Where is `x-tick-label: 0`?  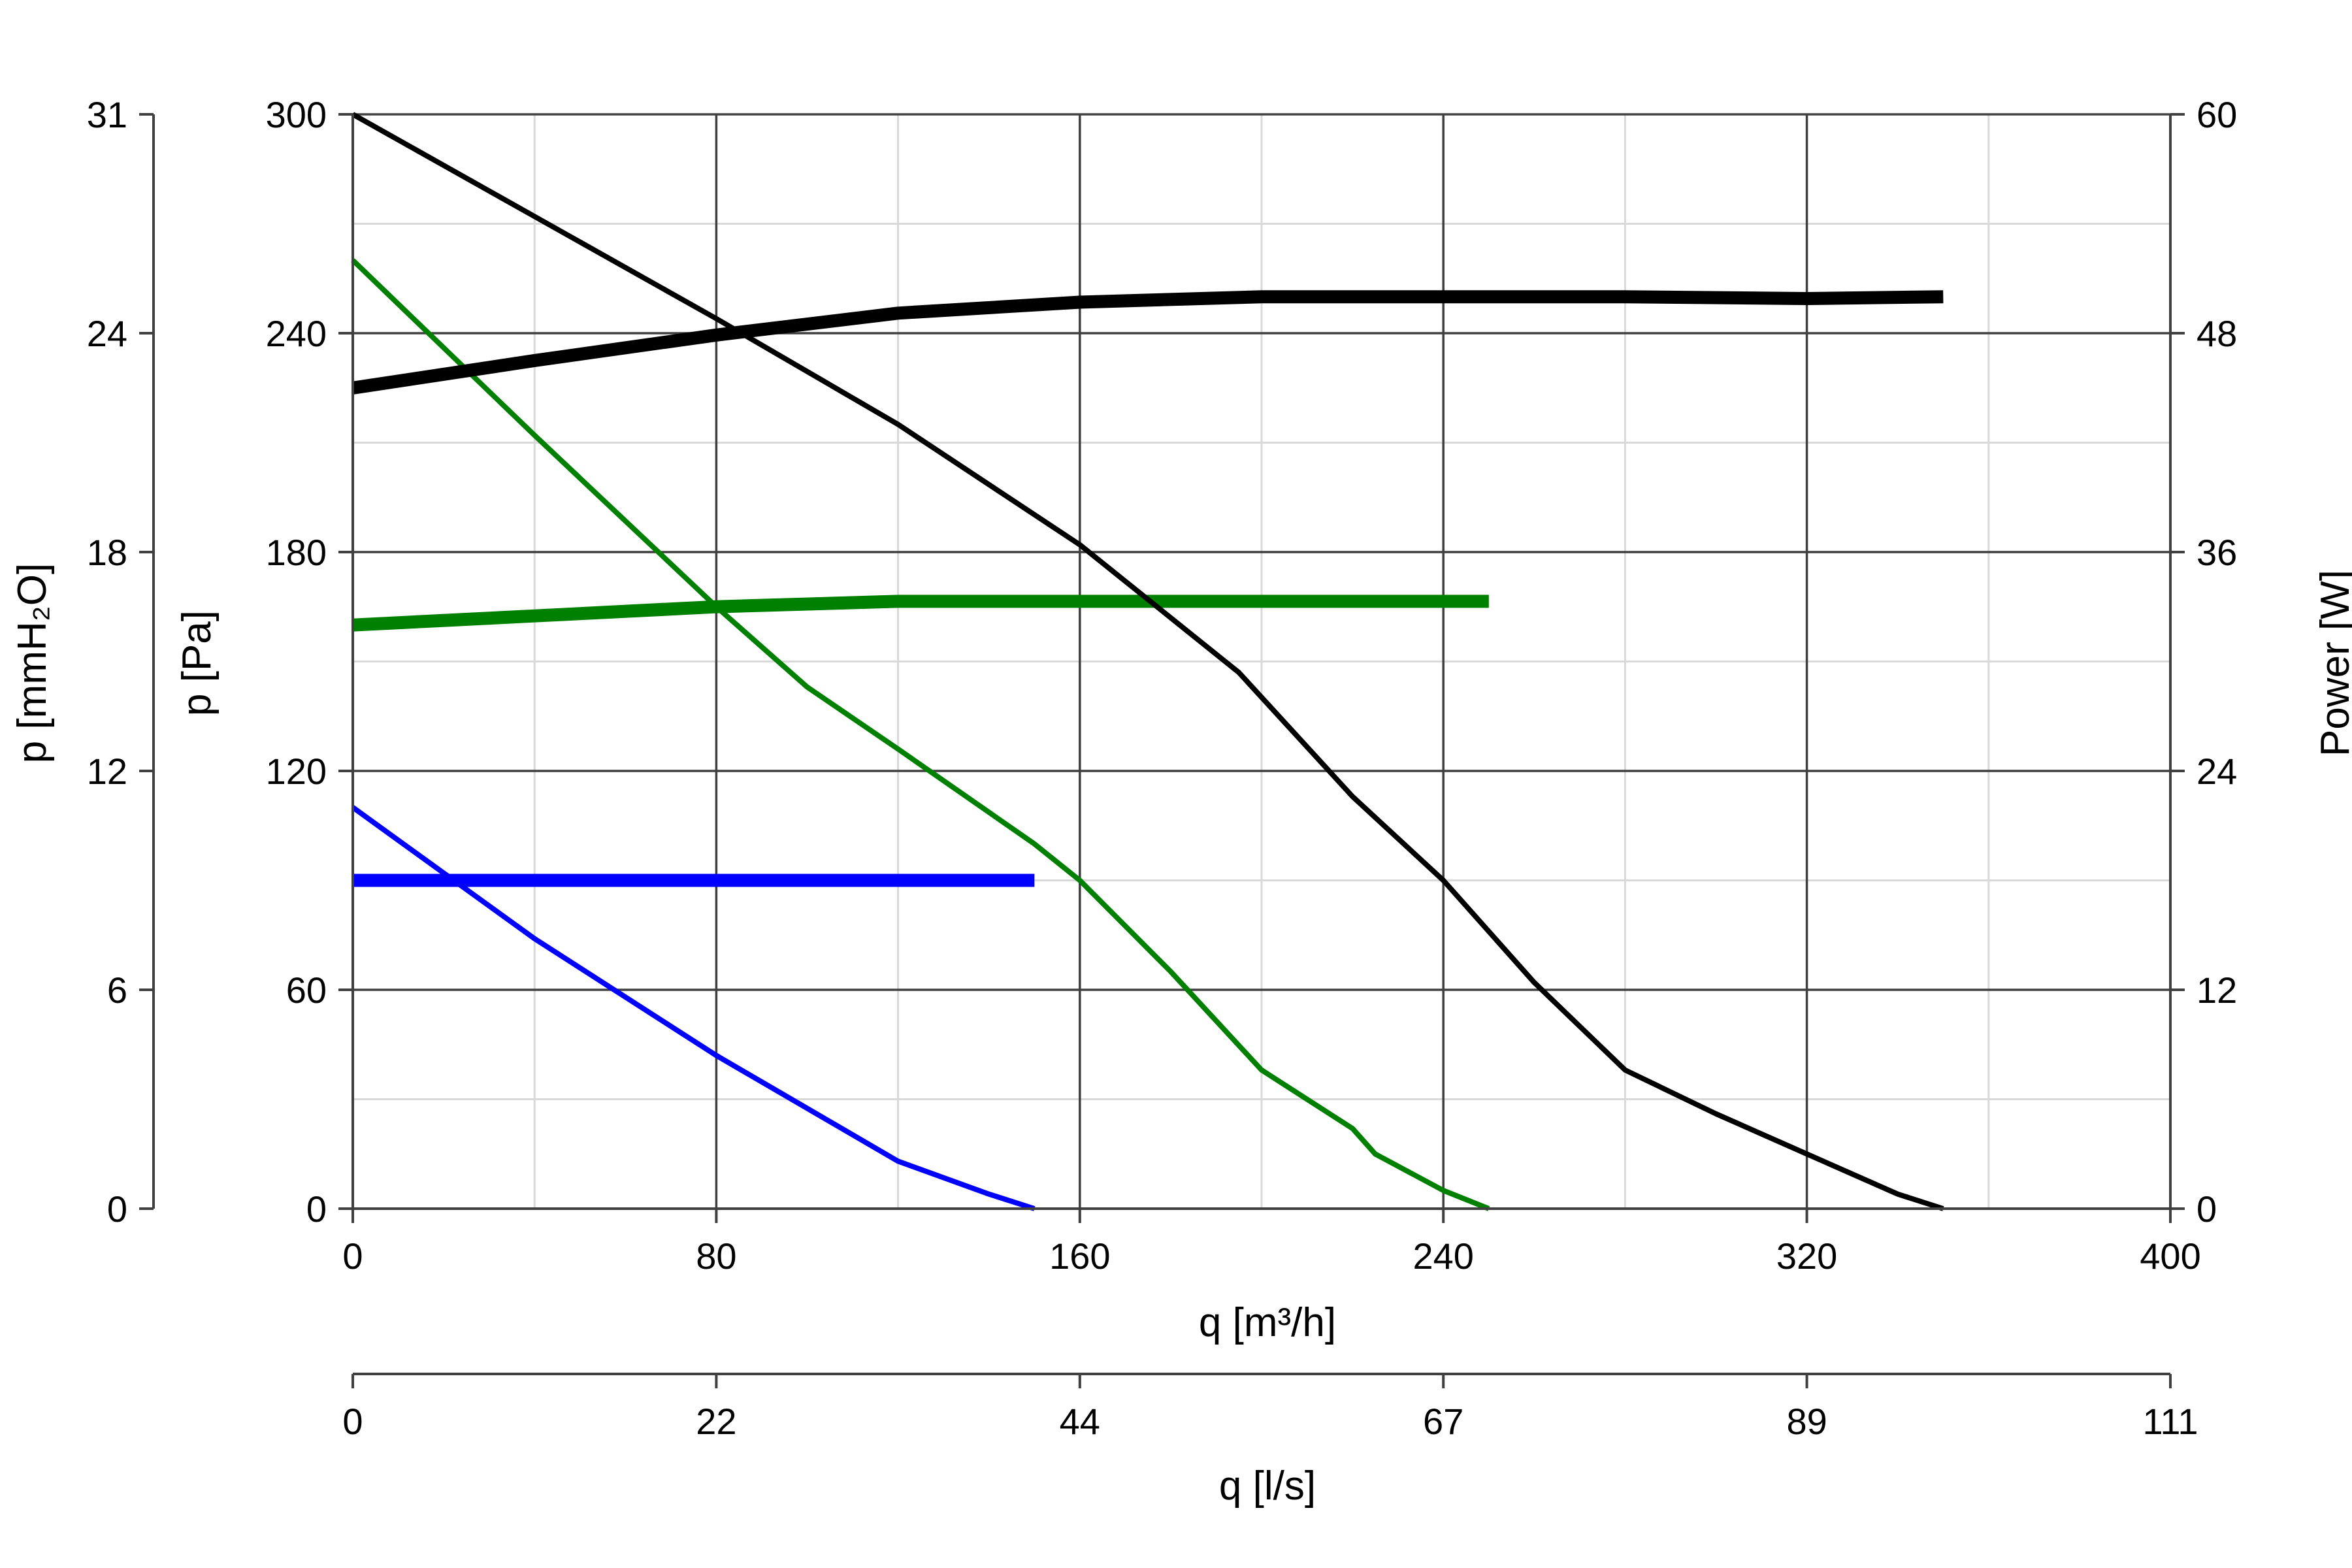 x-tick-label: 0 is located at coordinates (352, 1256).